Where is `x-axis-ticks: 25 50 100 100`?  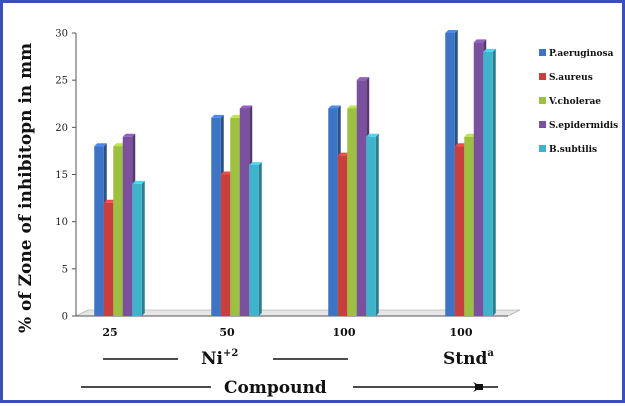 x-axis-ticks: 25 50 100 100 is located at coordinates (287, 332).